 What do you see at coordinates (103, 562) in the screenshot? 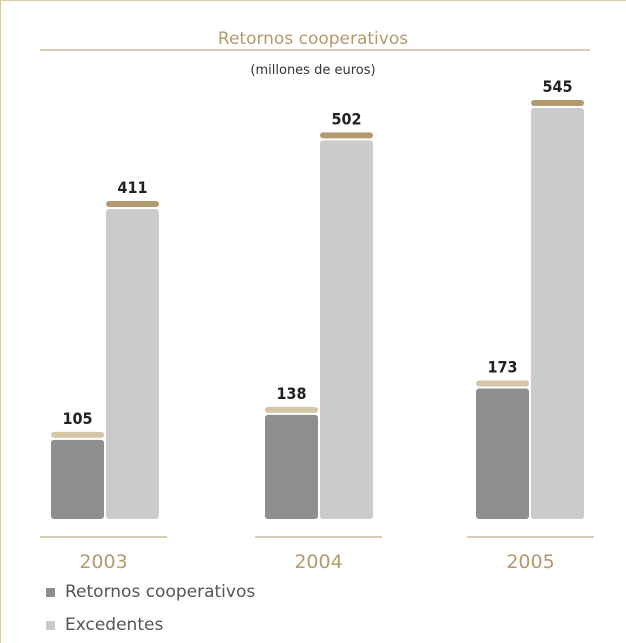
I see `x-tick-label-2003: 2003` at bounding box center [103, 562].